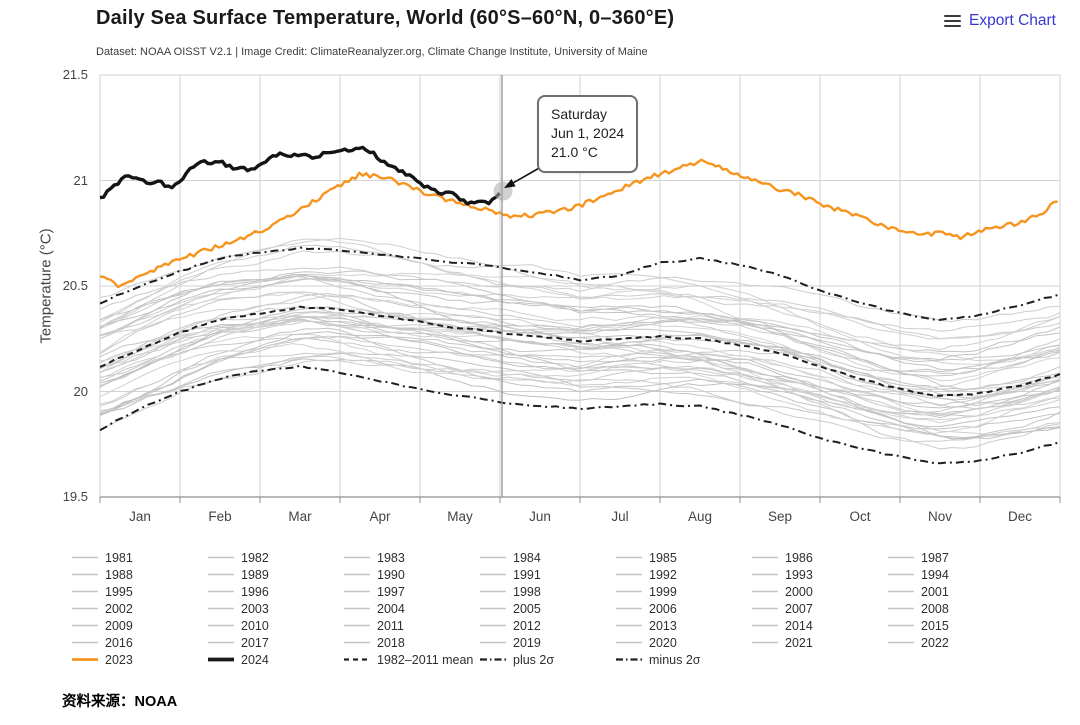 The height and width of the screenshot is (725, 1080). What do you see at coordinates (580, 284) in the screenshot?
I see `year-line-2022` at bounding box center [580, 284].